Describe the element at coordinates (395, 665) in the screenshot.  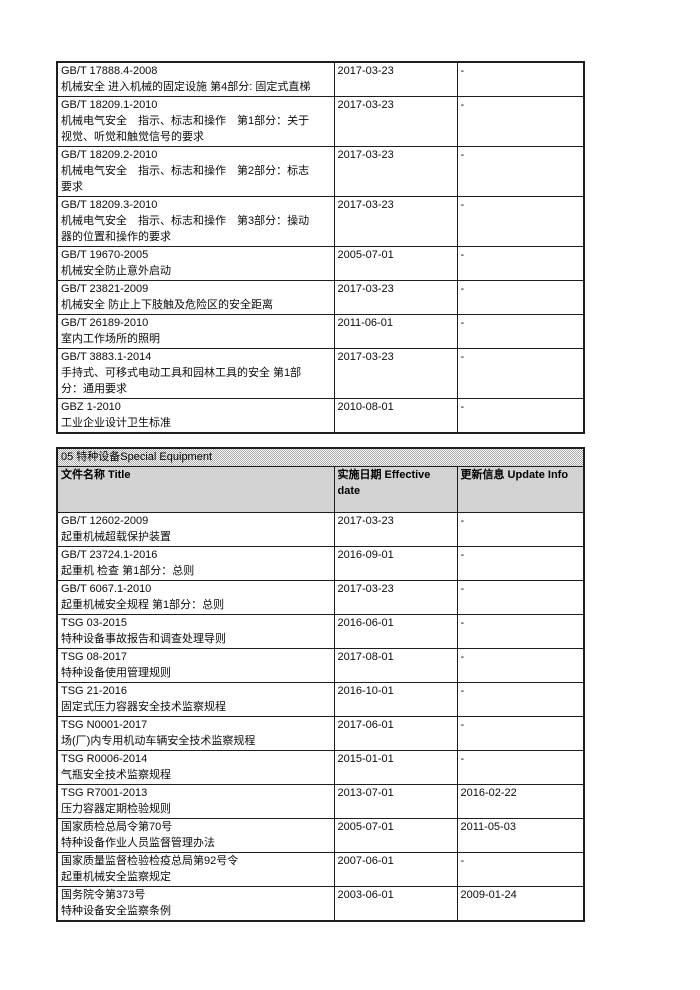
I see `effective-date: 2017-08-01` at that location.